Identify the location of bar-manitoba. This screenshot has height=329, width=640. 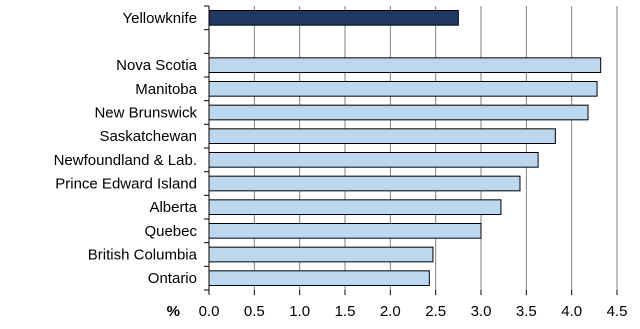
(403, 88).